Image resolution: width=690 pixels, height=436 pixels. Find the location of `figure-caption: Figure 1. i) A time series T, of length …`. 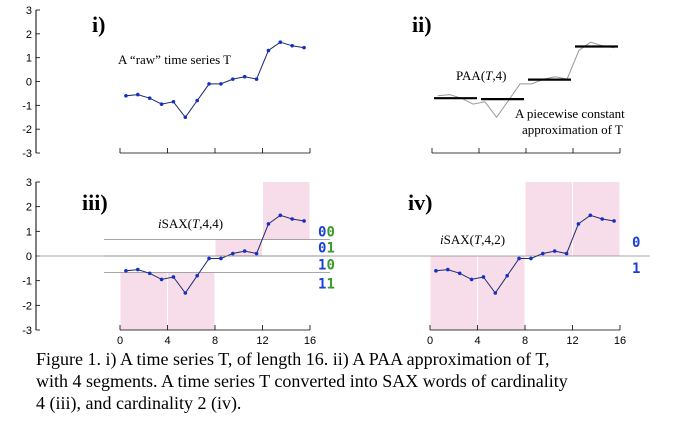

figure-caption: Figure 1. i) A time series T, of length … is located at coordinates (361, 381).